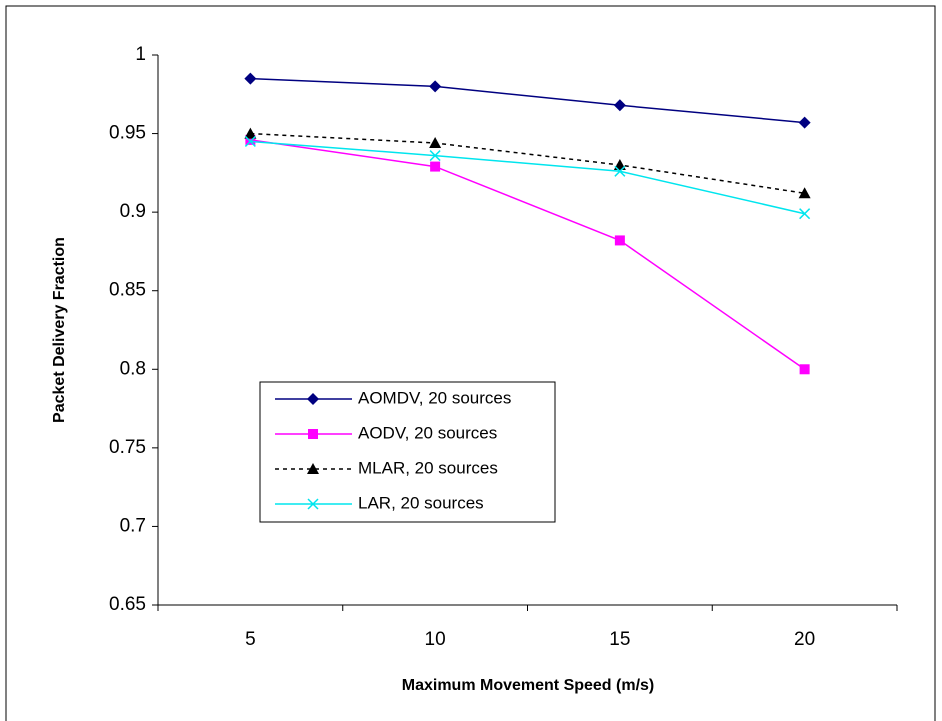 This screenshot has width=942, height=721. I want to click on y-tick-label: 0.75, so click(127, 447).